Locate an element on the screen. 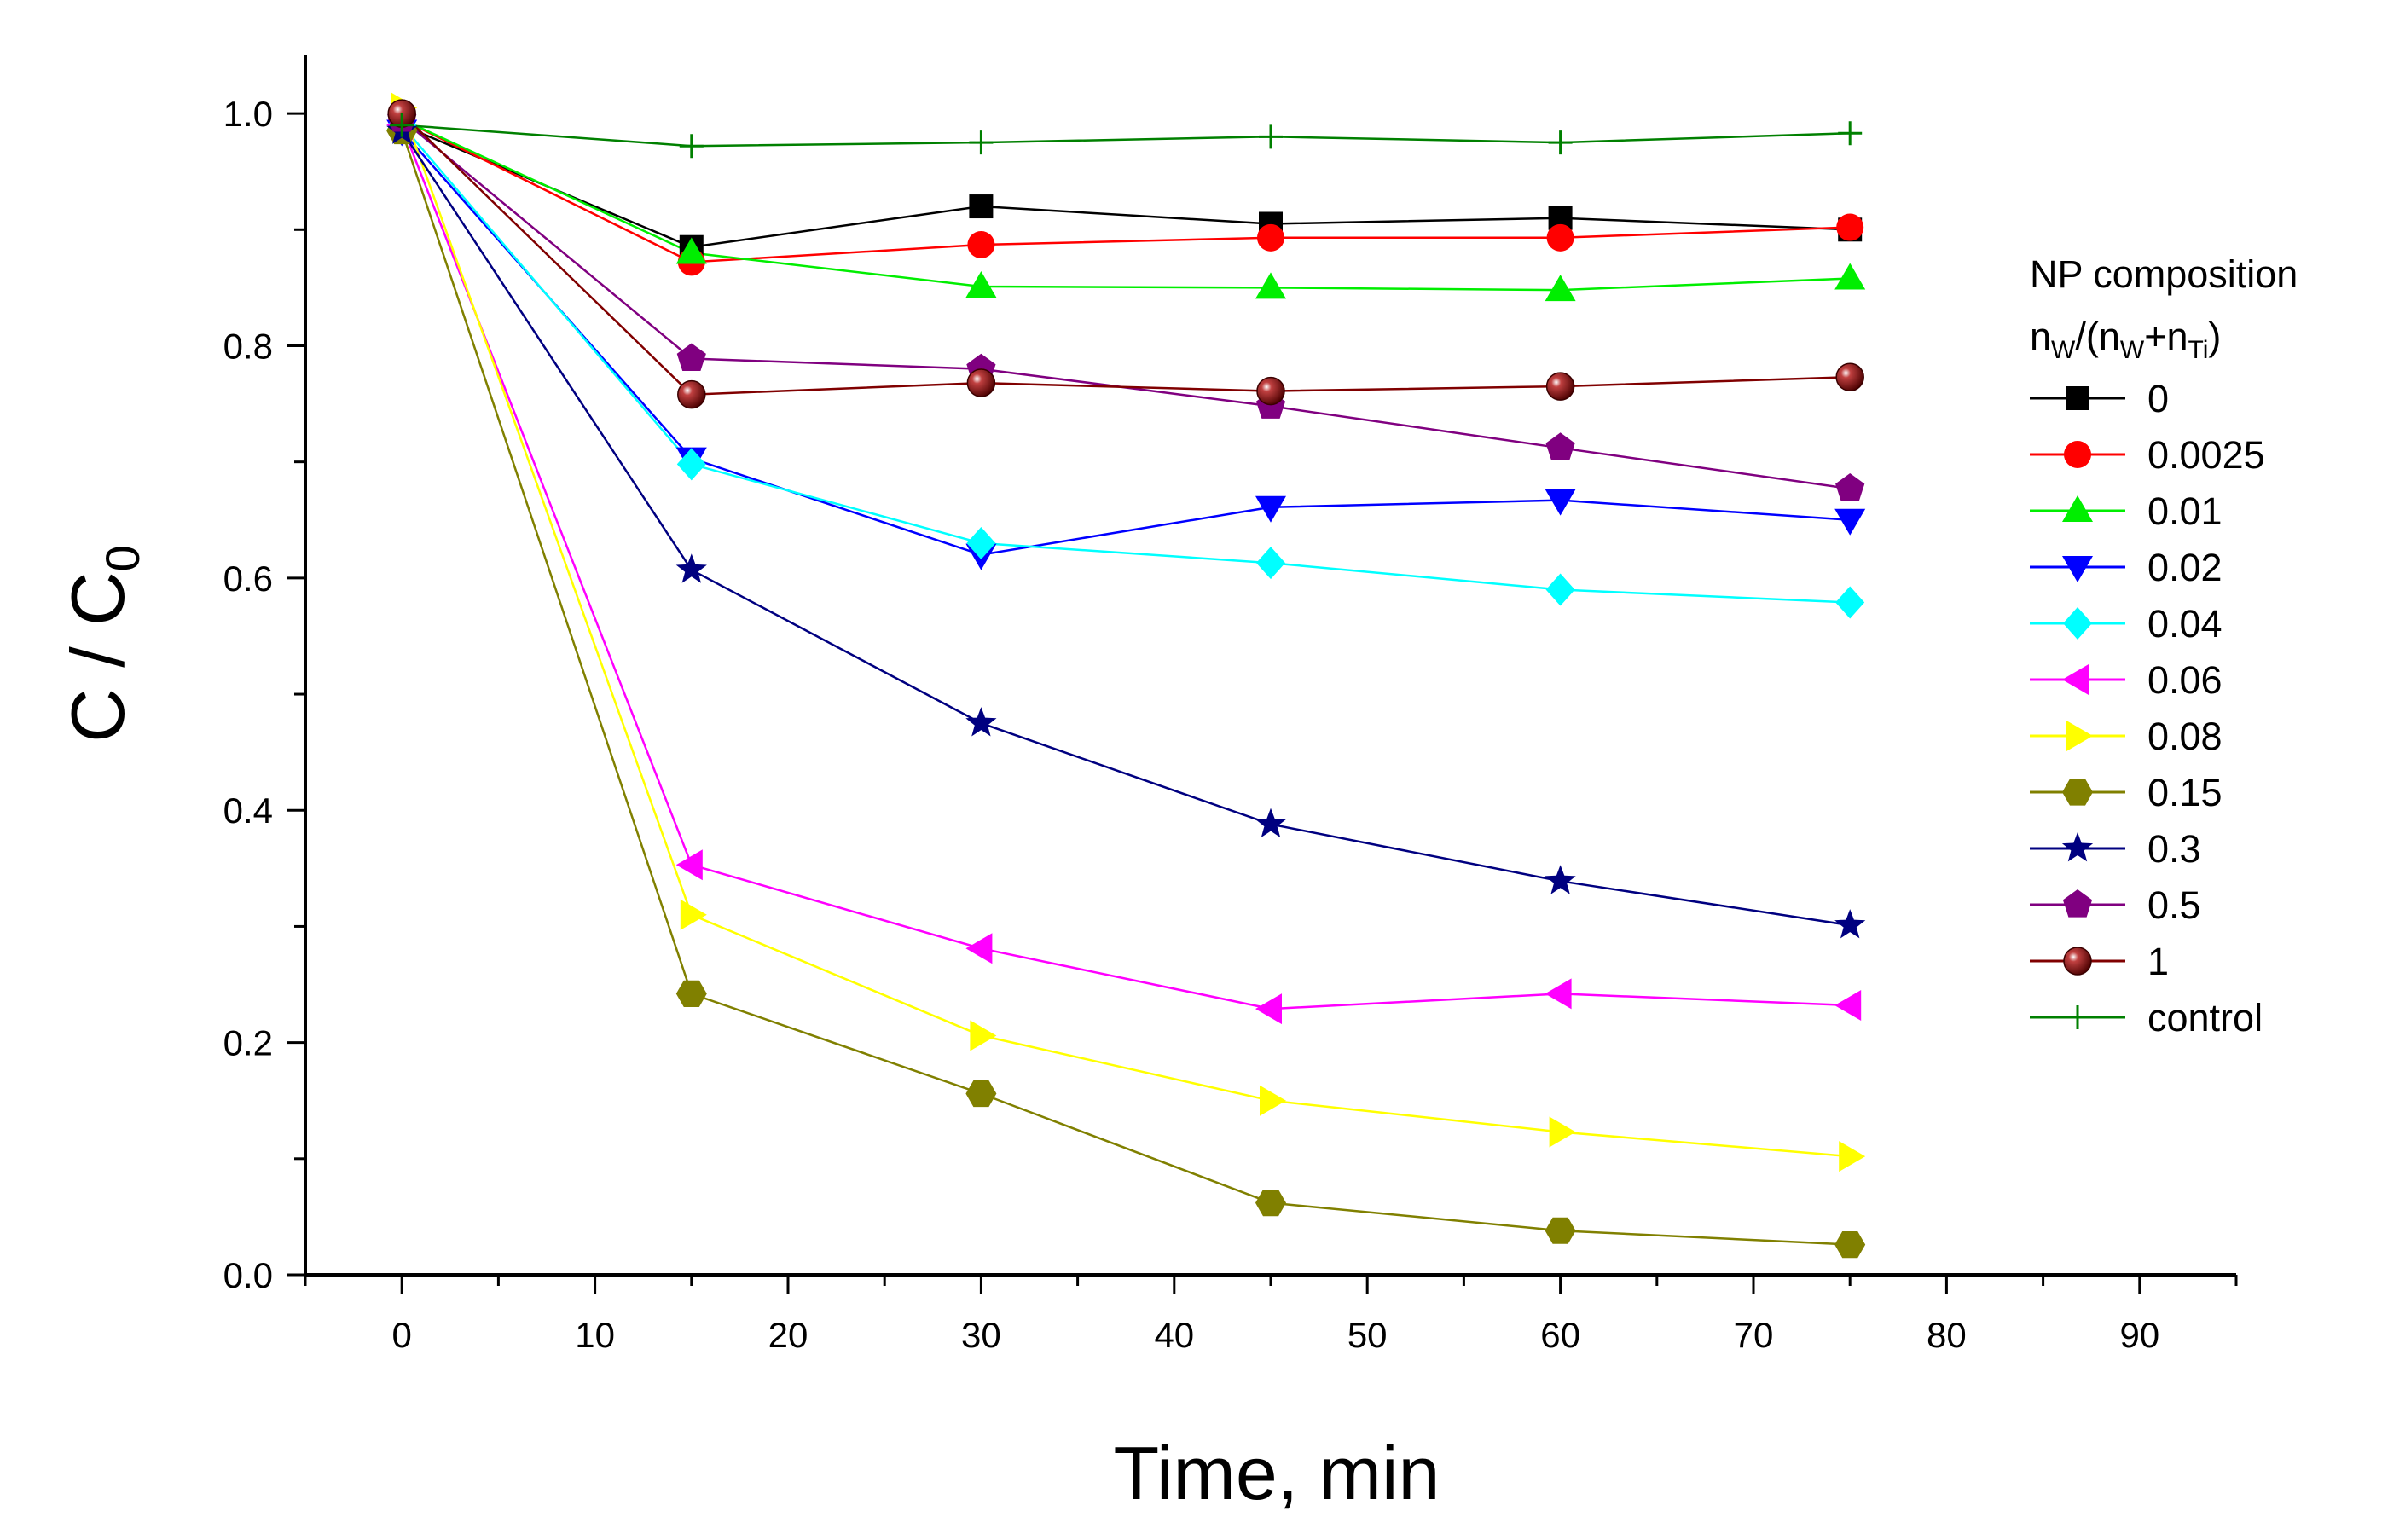  legend-item: 0.3 is located at coordinates (2115, 849).